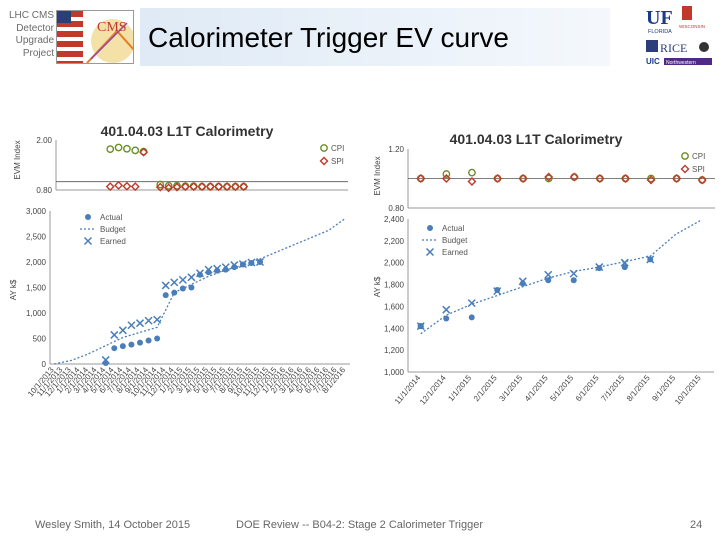 Image resolution: width=720 pixels, height=540 pixels. Describe the element at coordinates (111, 217) in the screenshot. I see `legend-actual-label: Actual` at that location.